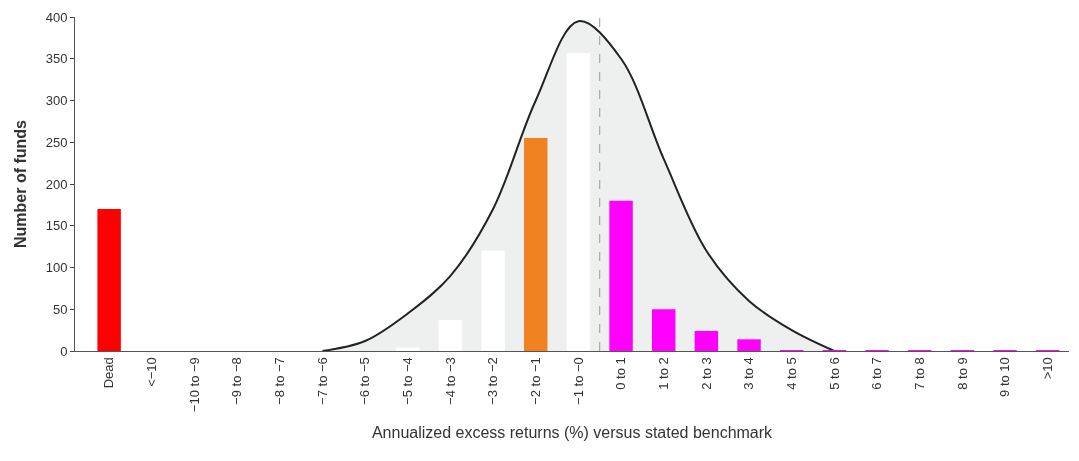 Image resolution: width=1079 pixels, height=461 pixels. What do you see at coordinates (663, 373) in the screenshot?
I see `x-tick-label: 1 to 2` at bounding box center [663, 373].